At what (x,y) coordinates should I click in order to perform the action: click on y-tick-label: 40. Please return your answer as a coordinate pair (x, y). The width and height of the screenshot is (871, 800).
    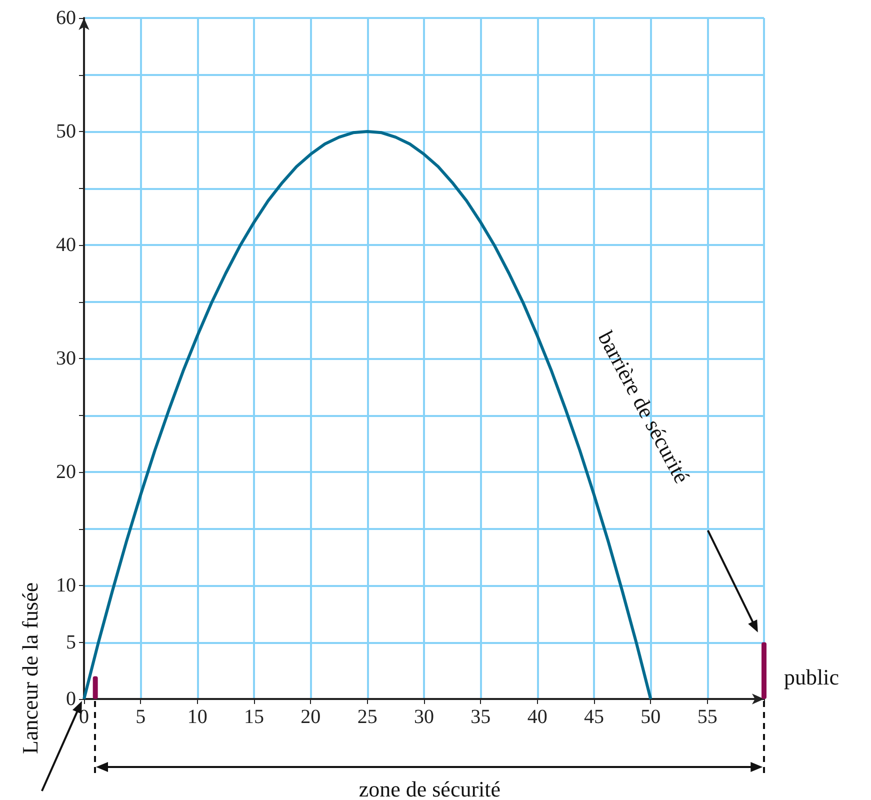
    Looking at the image, I should click on (66, 245).